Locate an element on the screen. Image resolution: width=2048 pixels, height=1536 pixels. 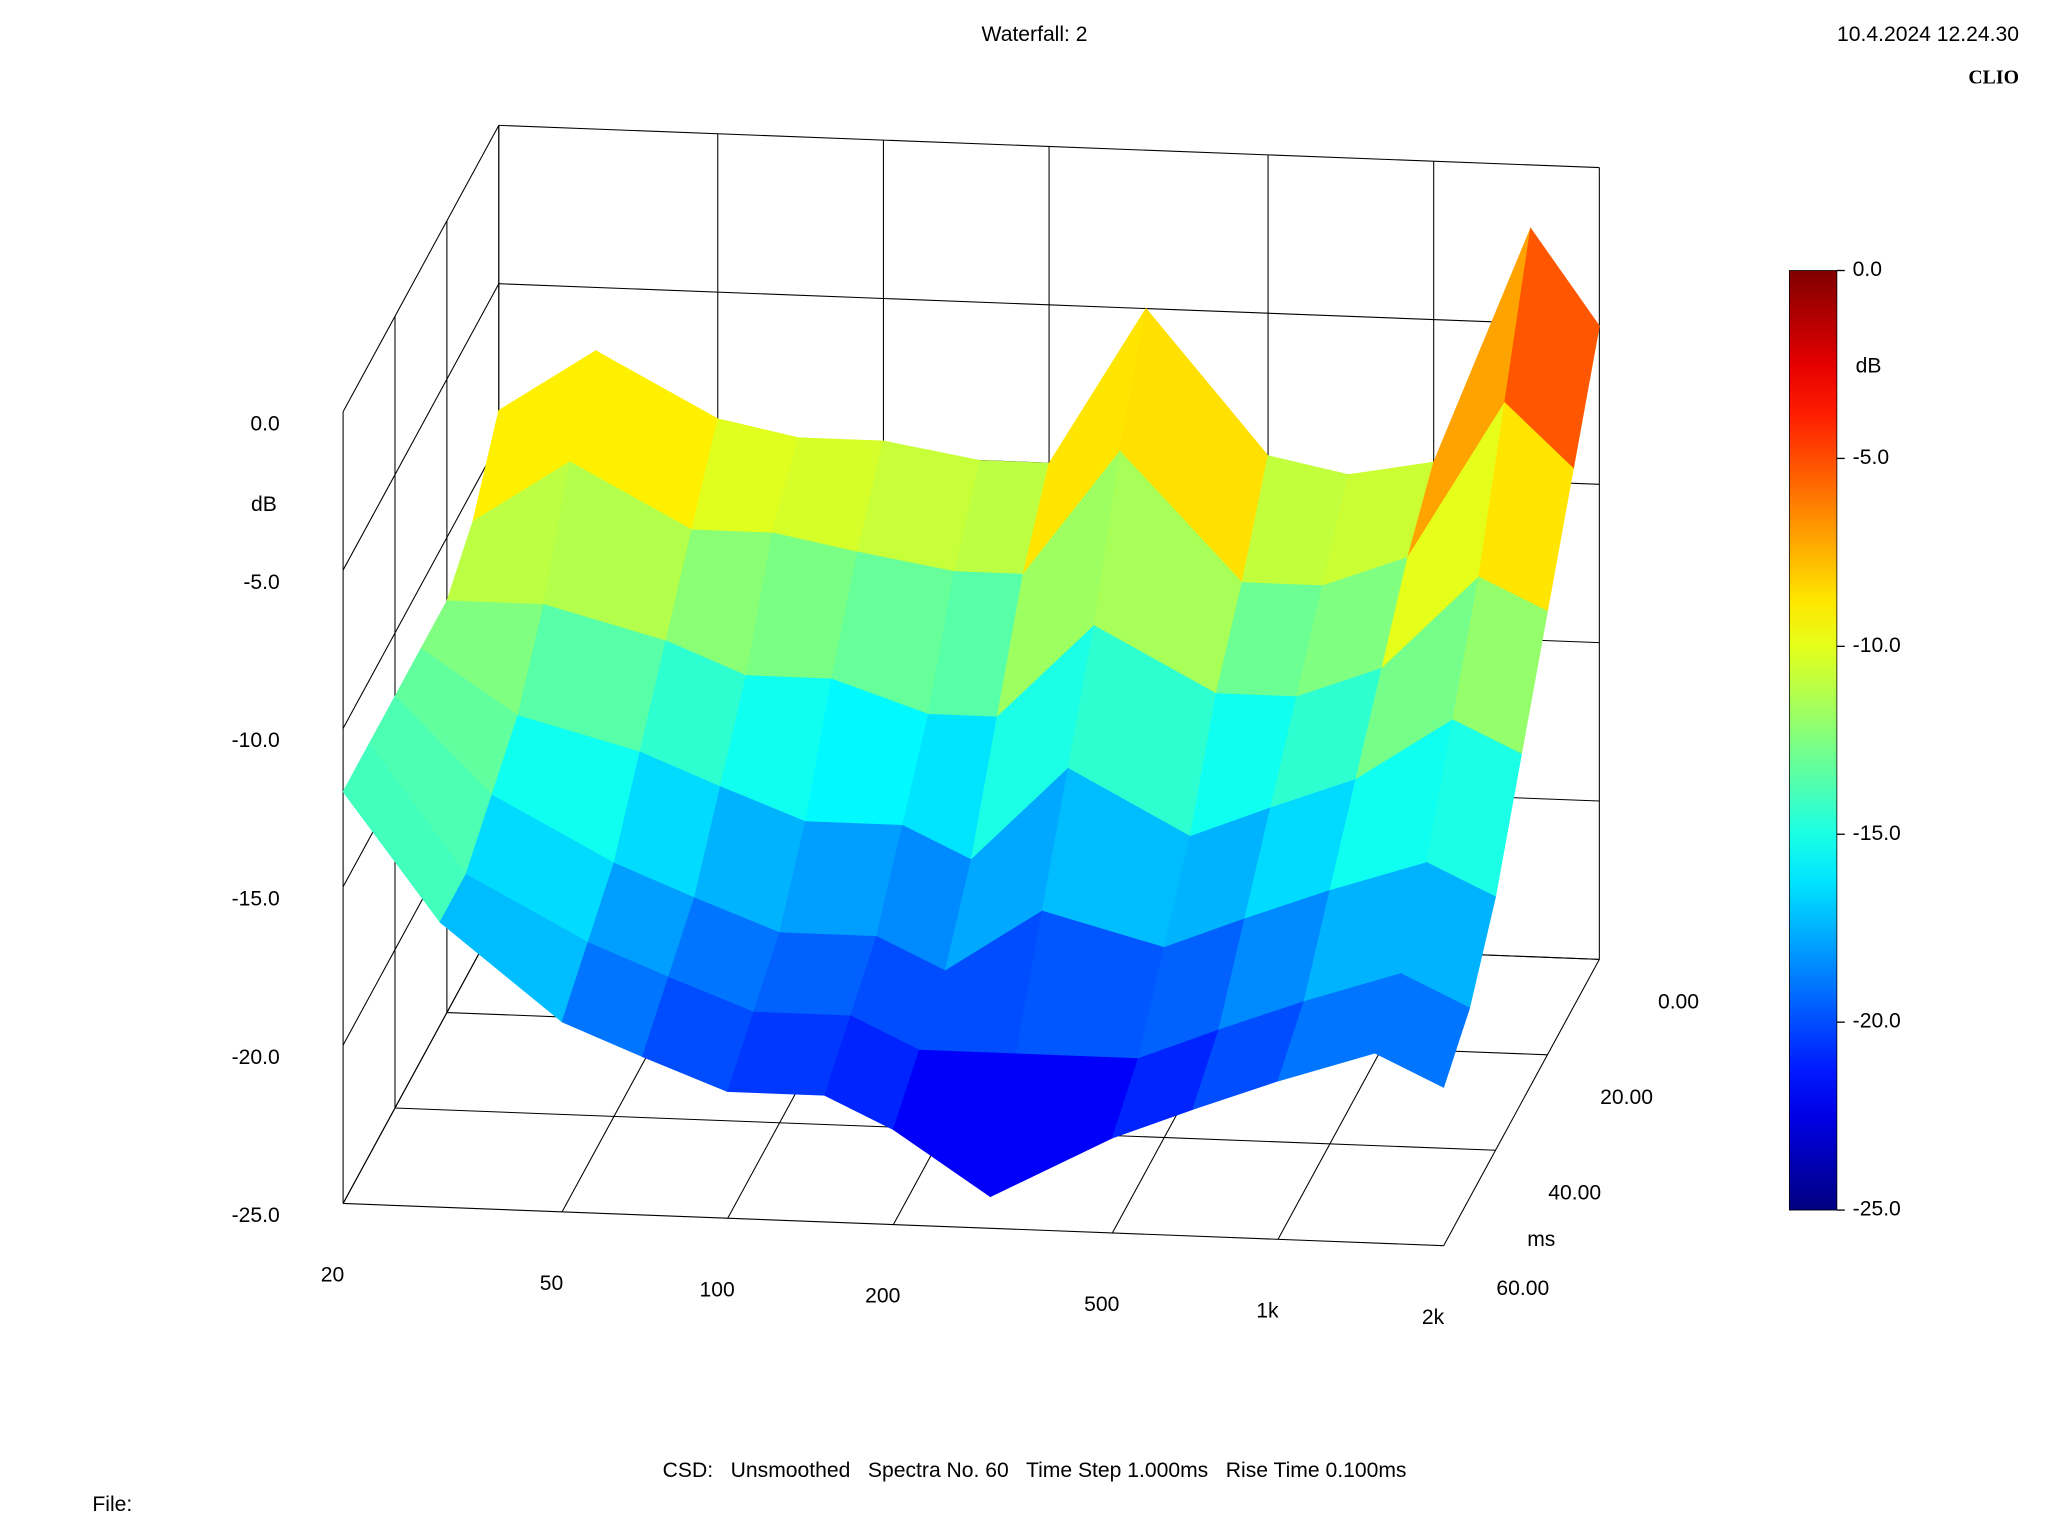
chart-title: Waterfall: 2 is located at coordinates (1035, 34).